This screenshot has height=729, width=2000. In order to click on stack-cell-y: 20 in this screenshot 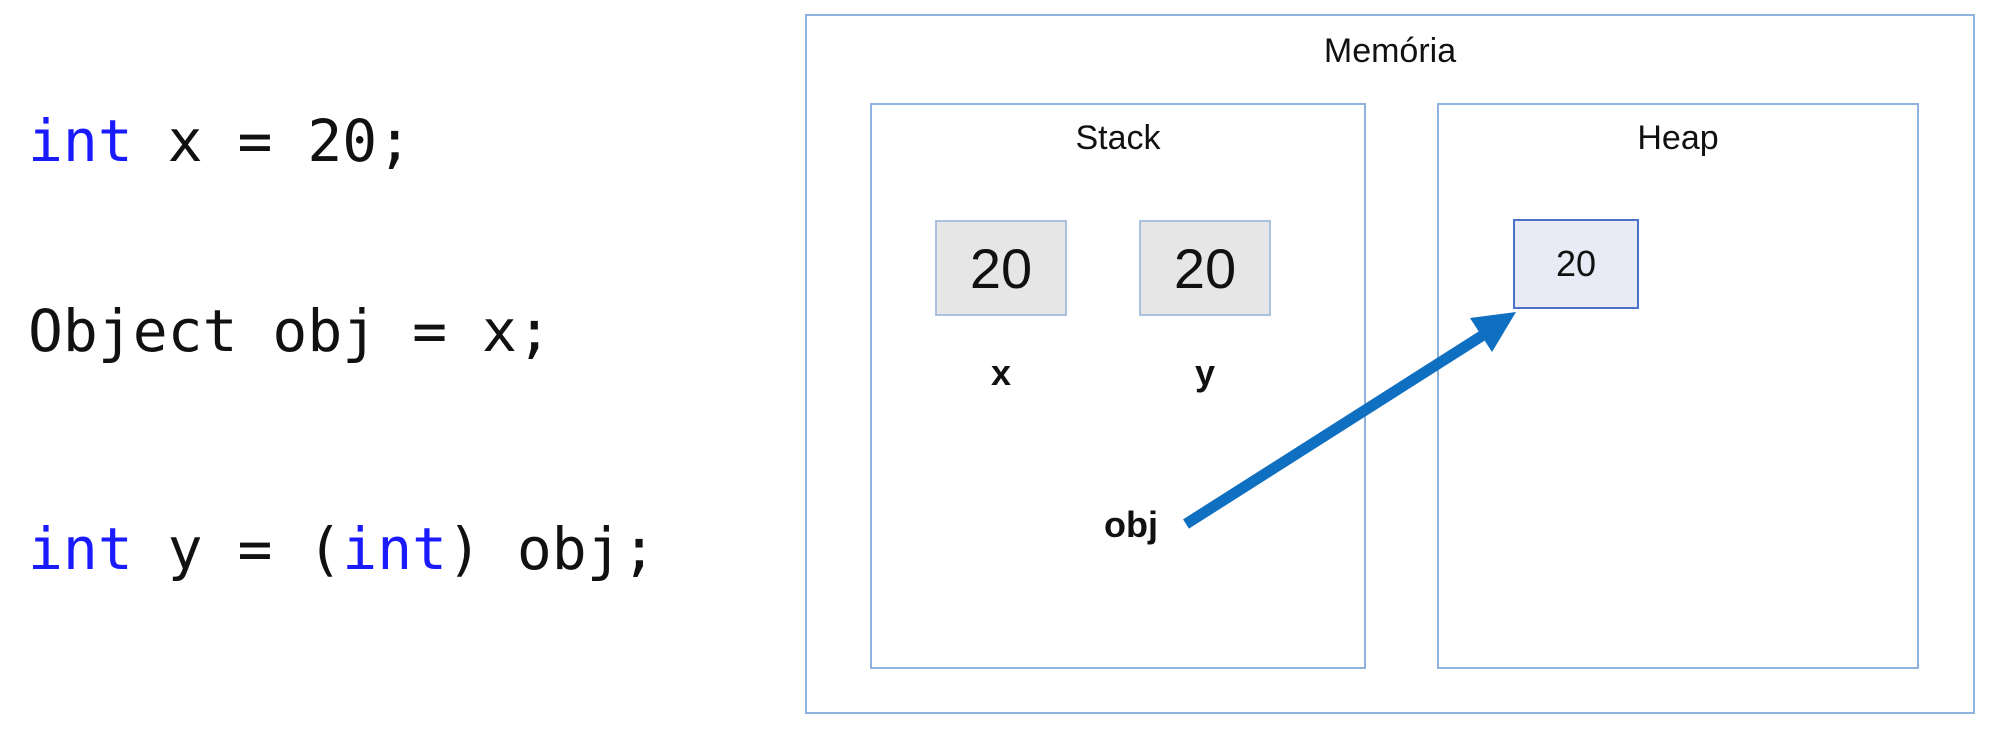, I will do `click(1205, 268)`.